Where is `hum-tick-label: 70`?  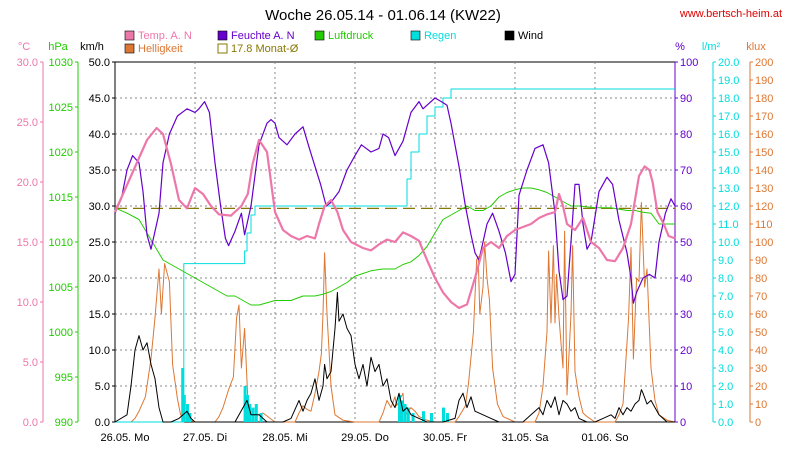
hum-tick-label: 70 is located at coordinates (686, 171).